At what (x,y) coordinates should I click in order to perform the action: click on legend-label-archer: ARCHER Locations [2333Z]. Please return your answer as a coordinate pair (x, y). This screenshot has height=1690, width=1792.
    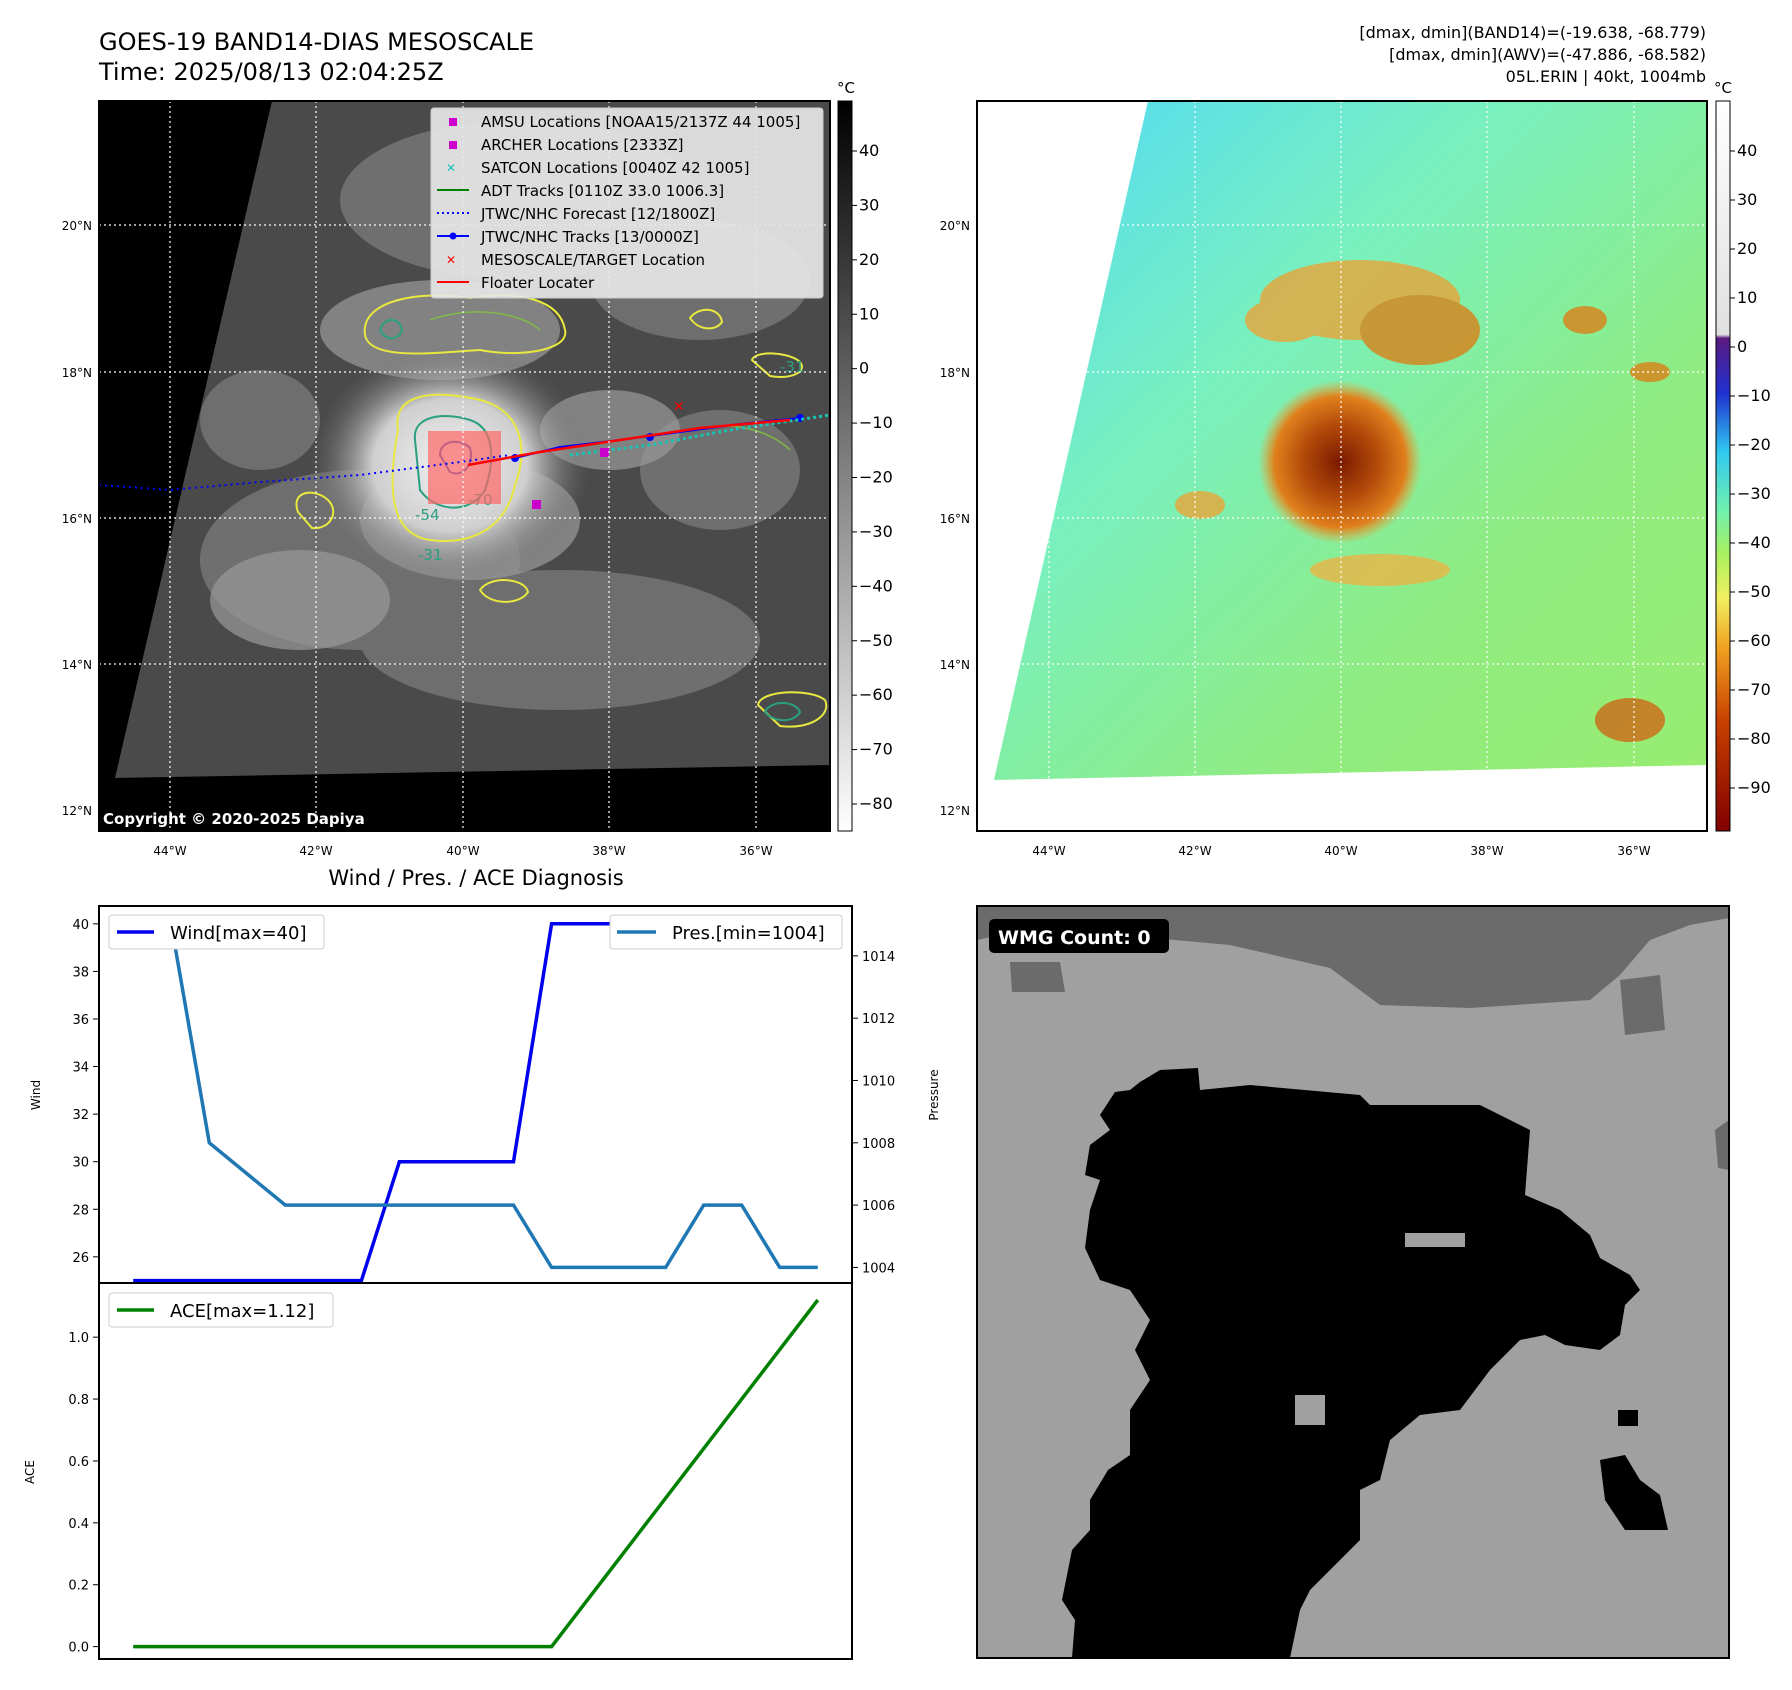
    Looking at the image, I should click on (582, 145).